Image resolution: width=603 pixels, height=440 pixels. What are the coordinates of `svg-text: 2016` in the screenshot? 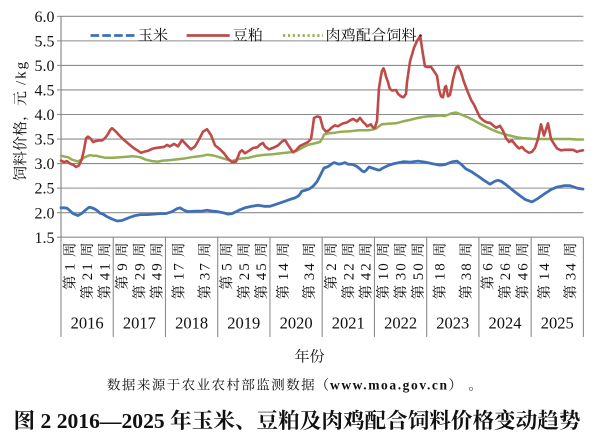 It's located at (87, 323).